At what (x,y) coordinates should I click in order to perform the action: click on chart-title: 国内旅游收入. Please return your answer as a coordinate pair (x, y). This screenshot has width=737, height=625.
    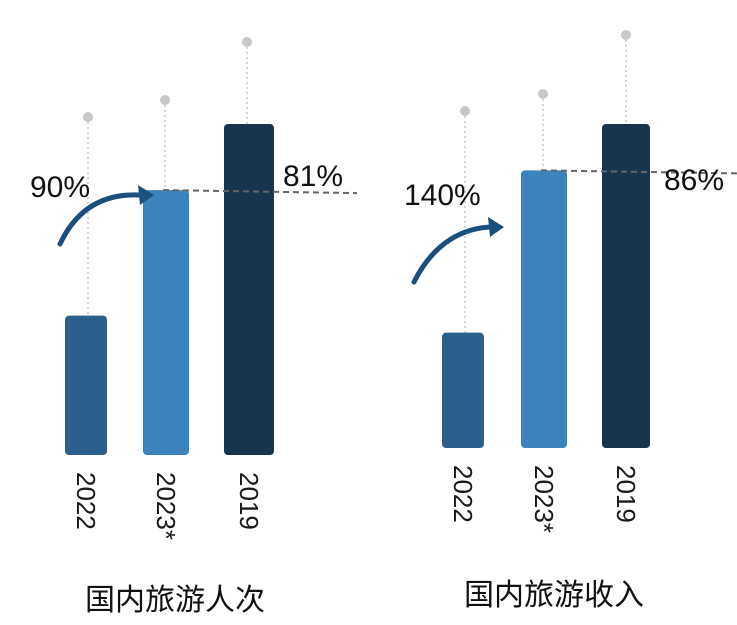
    Looking at the image, I should click on (554, 595).